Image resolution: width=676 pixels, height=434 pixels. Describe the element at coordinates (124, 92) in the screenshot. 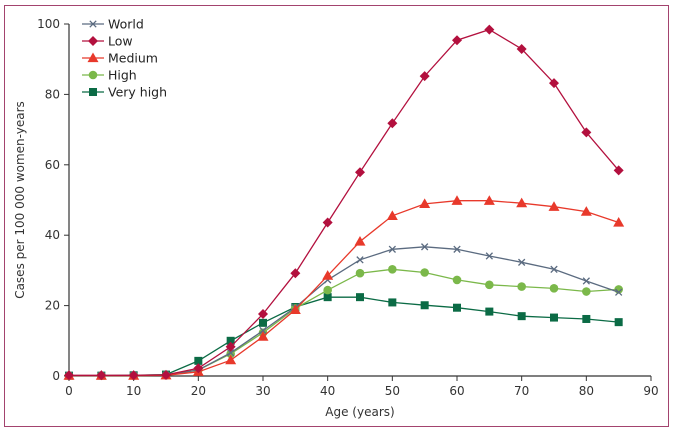

I see `legend-item-very-high: Very high` at that location.